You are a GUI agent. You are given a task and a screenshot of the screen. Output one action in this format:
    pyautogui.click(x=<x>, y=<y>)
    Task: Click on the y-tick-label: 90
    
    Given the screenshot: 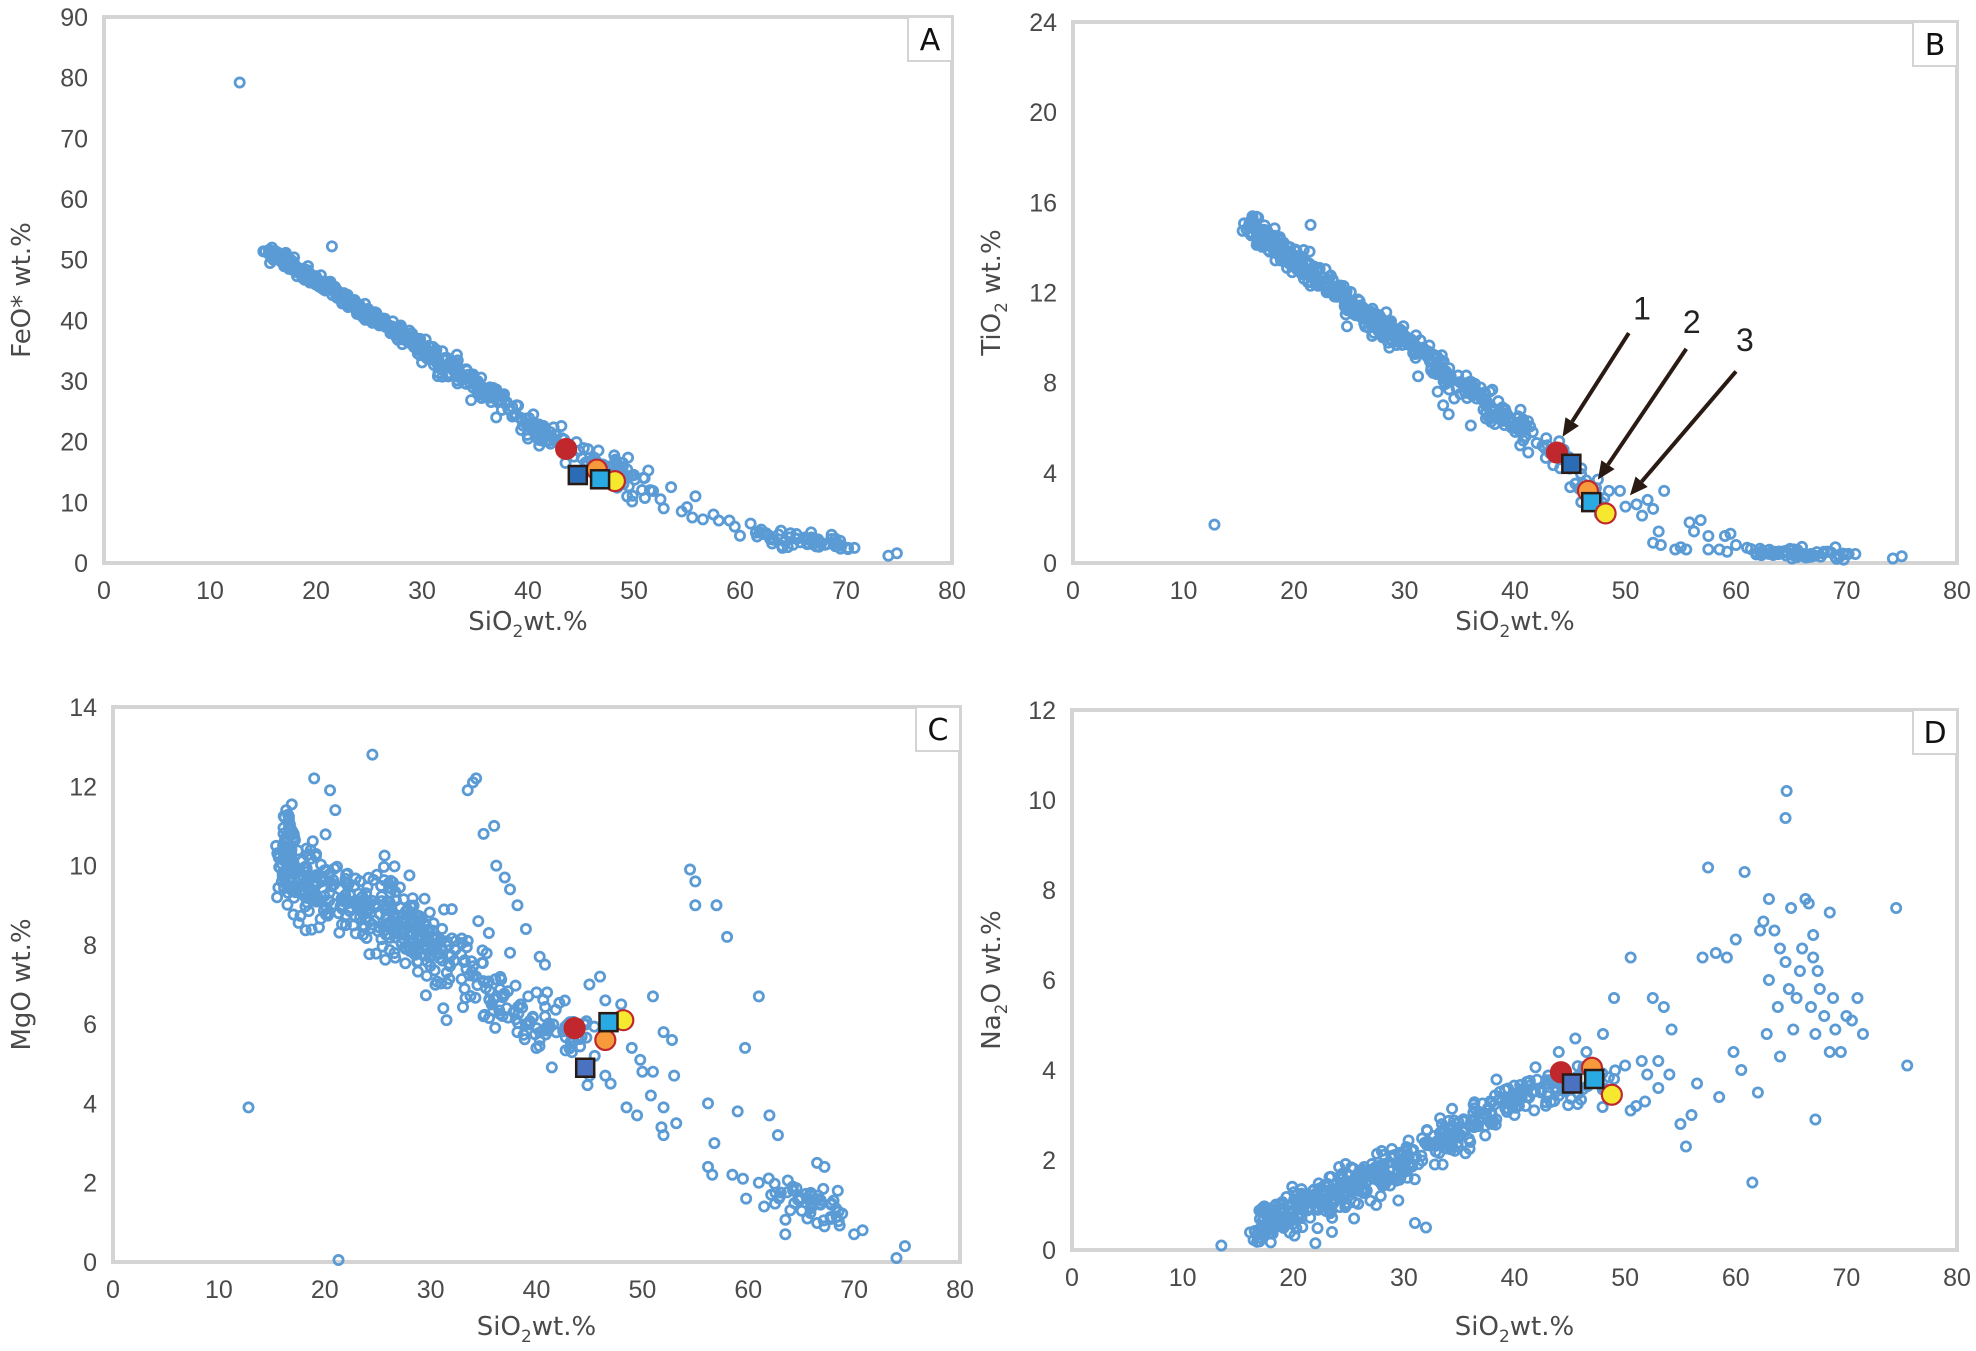 What is the action you would take?
    pyautogui.click(x=74, y=18)
    